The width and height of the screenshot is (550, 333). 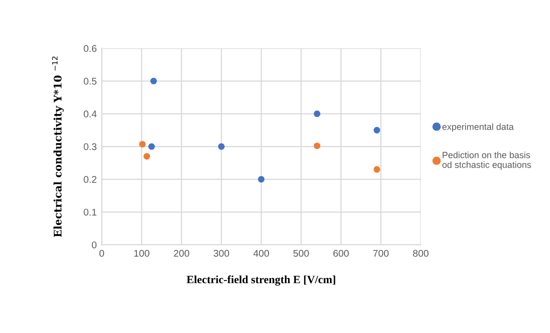 What do you see at coordinates (486, 161) in the screenshot?
I see `legend-label: Pediction on the basis od stchastic equations` at bounding box center [486, 161].